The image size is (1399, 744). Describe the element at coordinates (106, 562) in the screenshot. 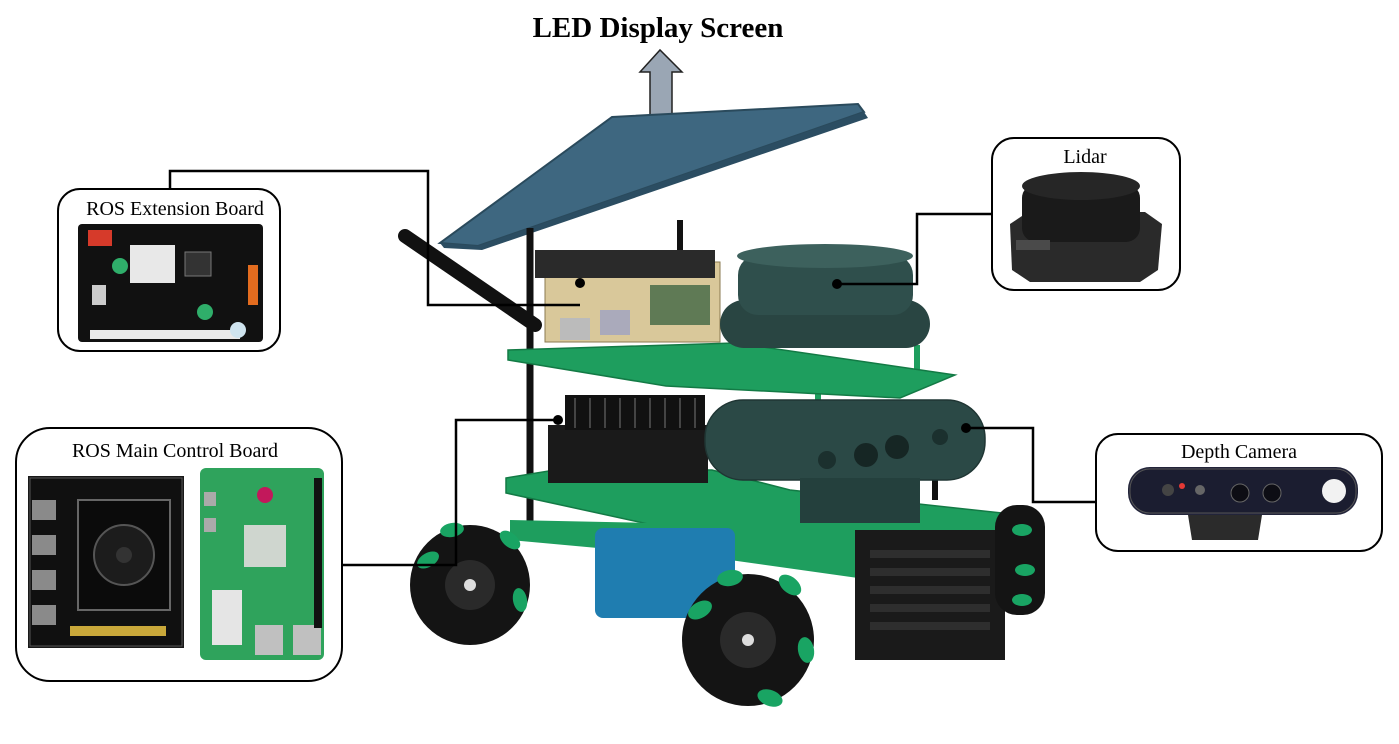

I see `jetson-board-image` at that location.